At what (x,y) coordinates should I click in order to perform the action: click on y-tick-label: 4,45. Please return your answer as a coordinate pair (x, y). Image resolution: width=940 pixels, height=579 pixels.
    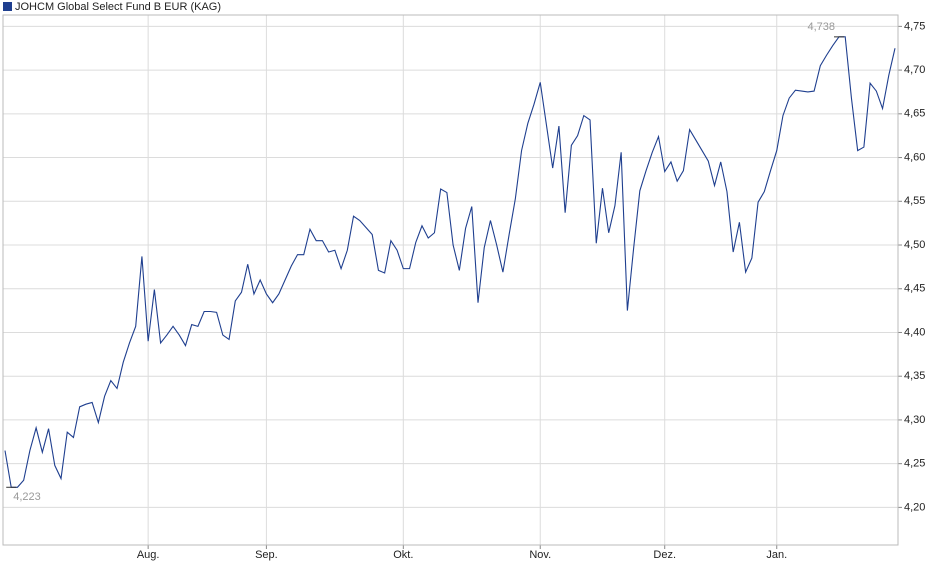
    Looking at the image, I should click on (914, 289).